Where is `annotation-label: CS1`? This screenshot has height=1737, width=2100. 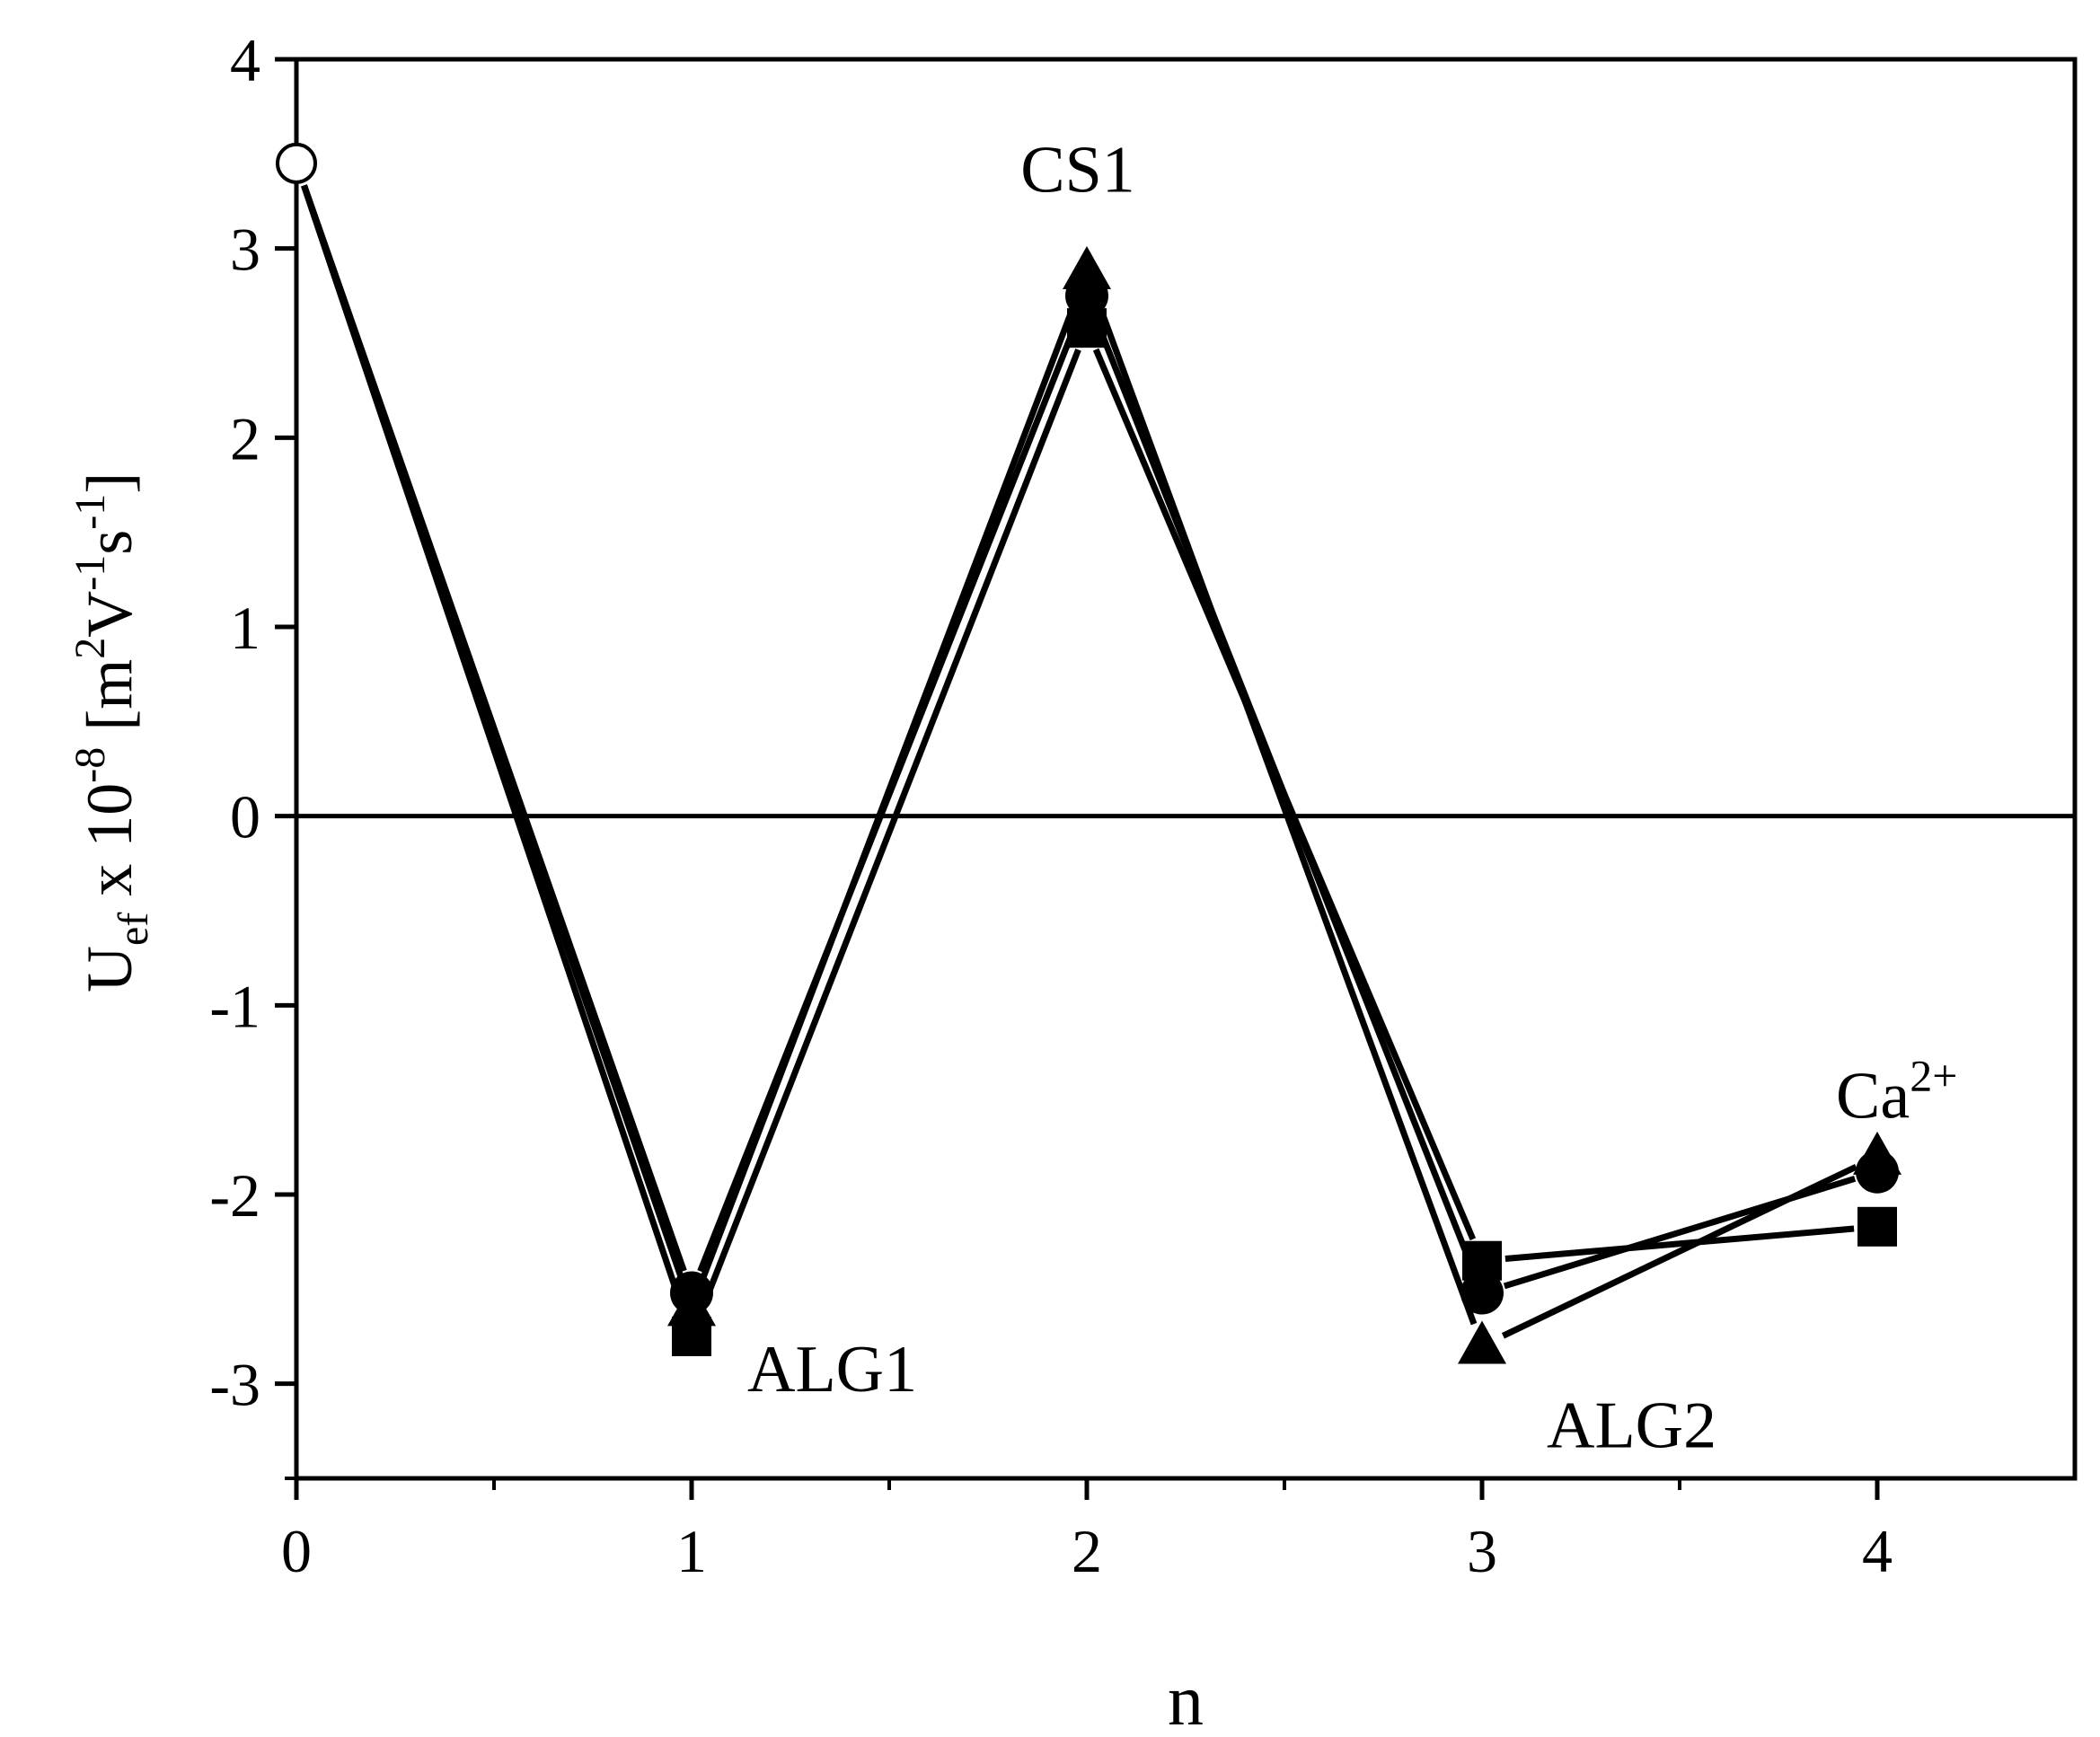
annotation-label: CS1 is located at coordinates (1077, 170).